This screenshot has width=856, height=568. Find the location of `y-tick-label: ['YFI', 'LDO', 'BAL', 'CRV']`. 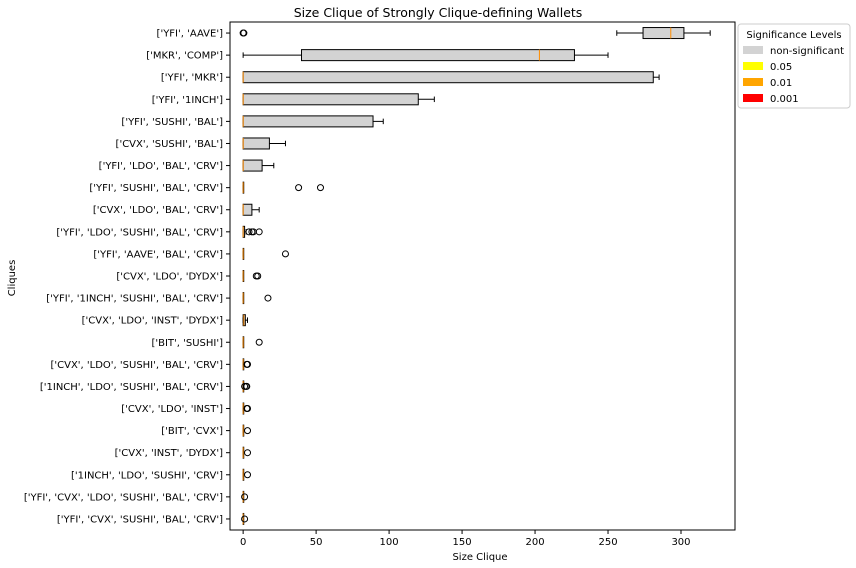

y-tick-label: ['YFI', 'LDO', 'BAL', 'CRV'] is located at coordinates (161, 166).